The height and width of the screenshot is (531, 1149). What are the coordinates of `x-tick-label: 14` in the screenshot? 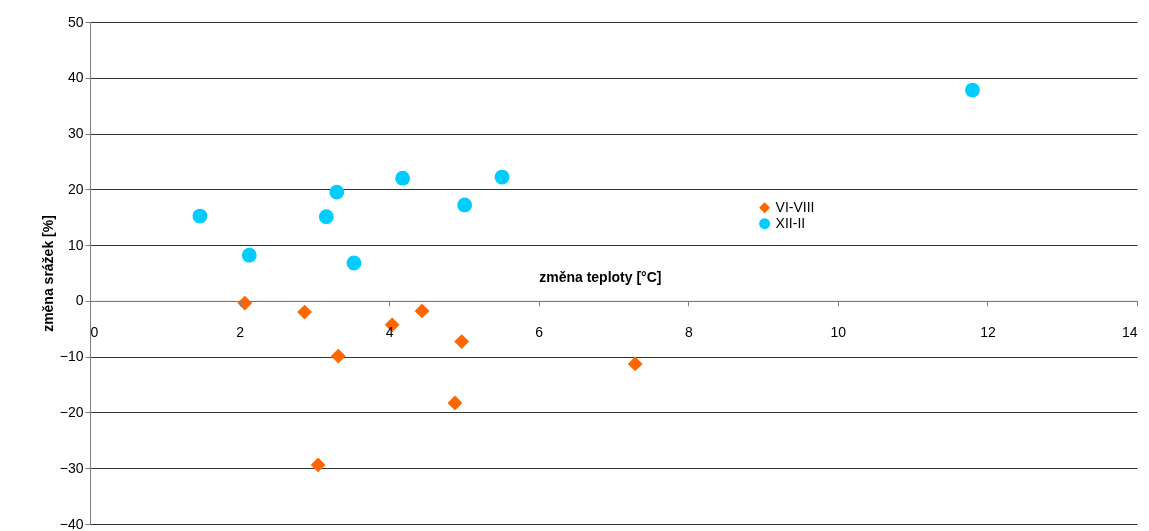 It's located at (1129, 332).